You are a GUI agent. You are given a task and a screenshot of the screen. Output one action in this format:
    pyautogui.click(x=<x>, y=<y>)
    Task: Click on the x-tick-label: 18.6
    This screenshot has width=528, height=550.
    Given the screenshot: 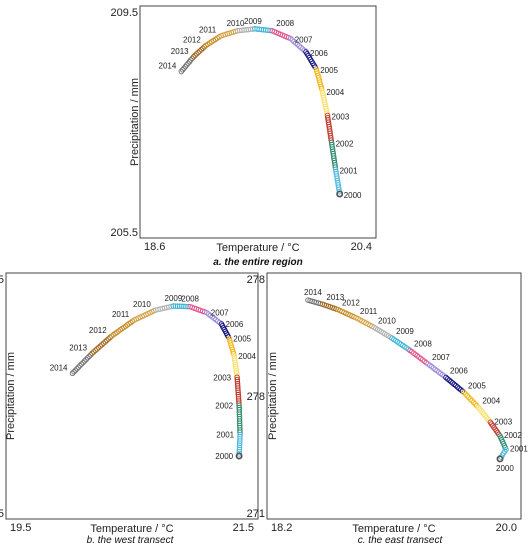 What is the action you would take?
    pyautogui.click(x=154, y=247)
    